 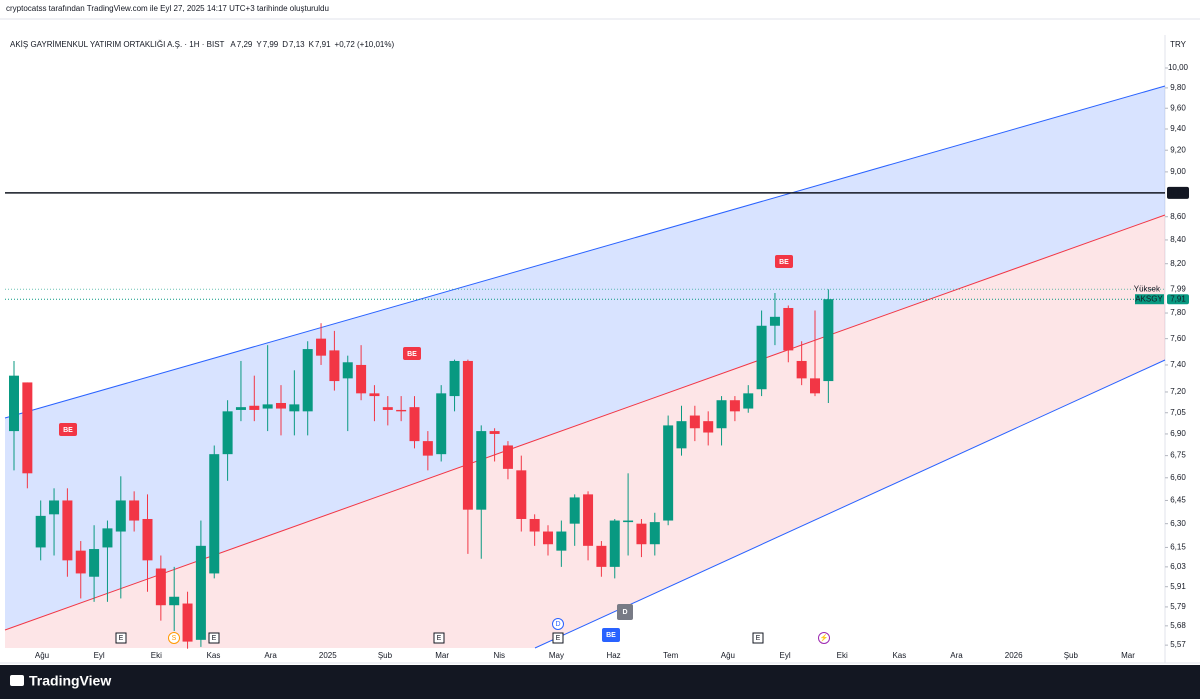 I want to click on ohlc-key: D, so click(x=285, y=44).